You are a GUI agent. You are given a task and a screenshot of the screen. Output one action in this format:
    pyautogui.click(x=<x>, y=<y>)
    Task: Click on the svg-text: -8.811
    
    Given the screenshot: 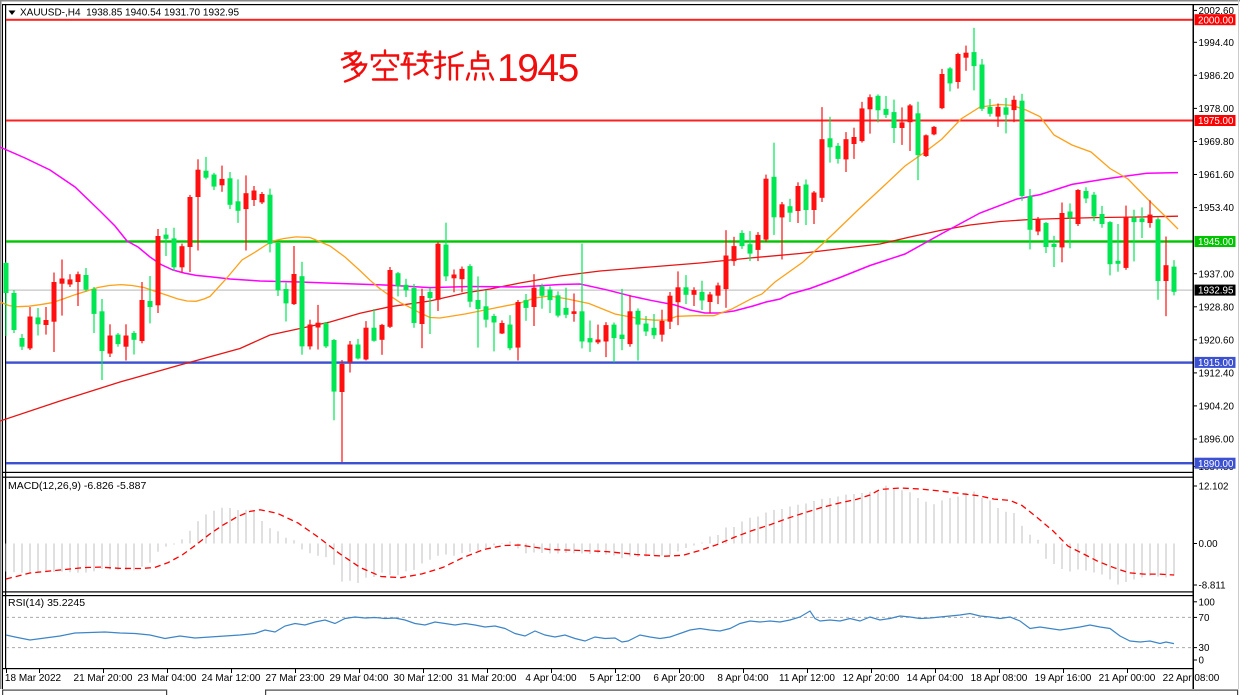 What is the action you would take?
    pyautogui.click(x=1212, y=586)
    